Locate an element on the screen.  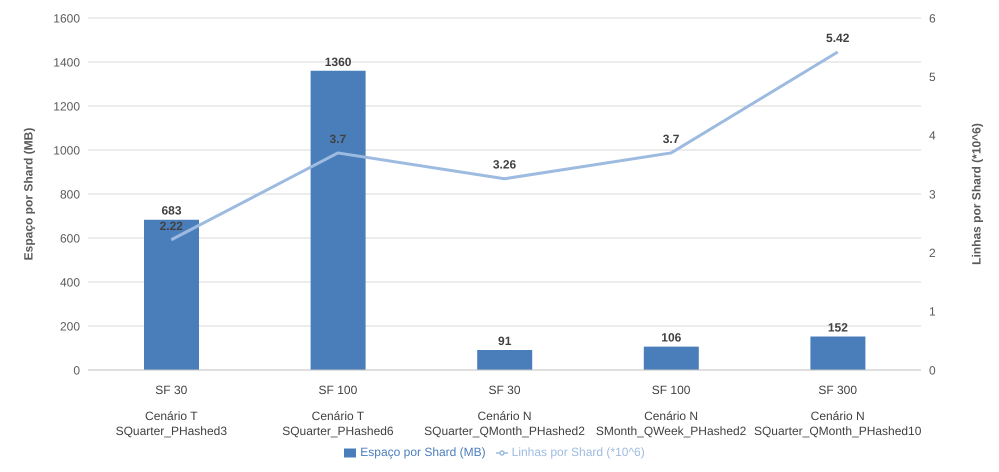
y2-axis-title: Linhas por Shard (*10^6) is located at coordinates (976, 194).